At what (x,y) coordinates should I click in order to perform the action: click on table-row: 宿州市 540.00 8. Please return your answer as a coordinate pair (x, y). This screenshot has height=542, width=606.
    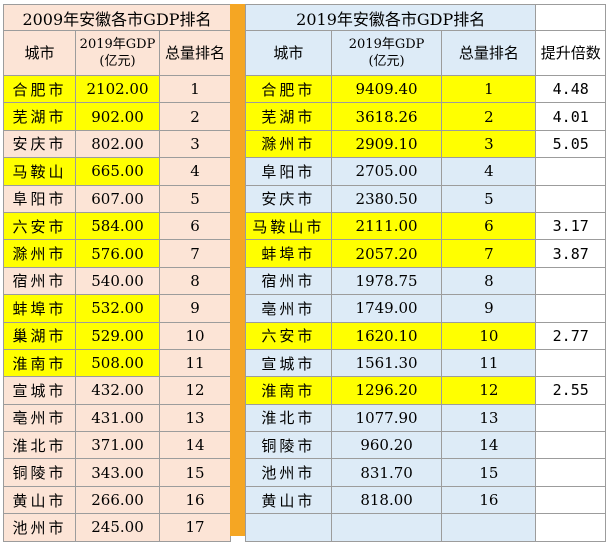
    Looking at the image, I should click on (117, 281).